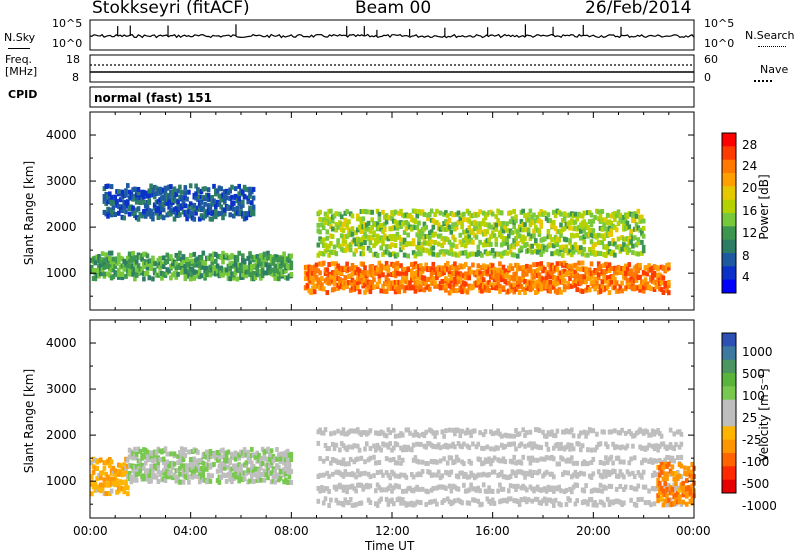 The width and height of the screenshot is (800, 554). Describe the element at coordinates (392, 36) in the screenshot. I see `nsky-trace` at that location.